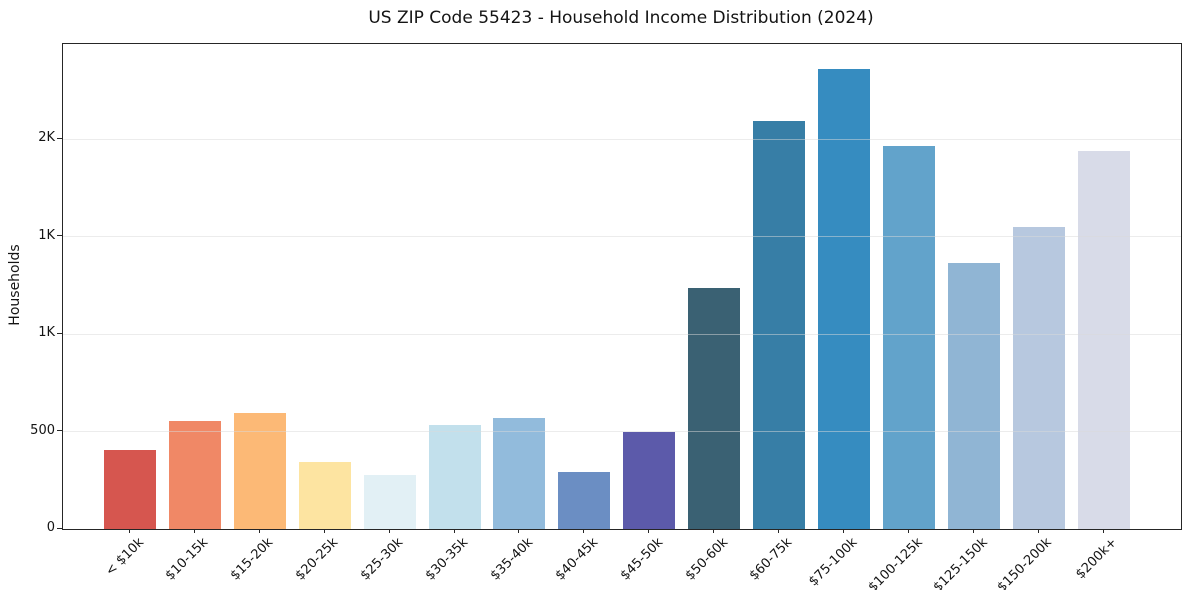 The height and width of the screenshot is (590, 1189). I want to click on bar-150-200k, so click(1038, 378).